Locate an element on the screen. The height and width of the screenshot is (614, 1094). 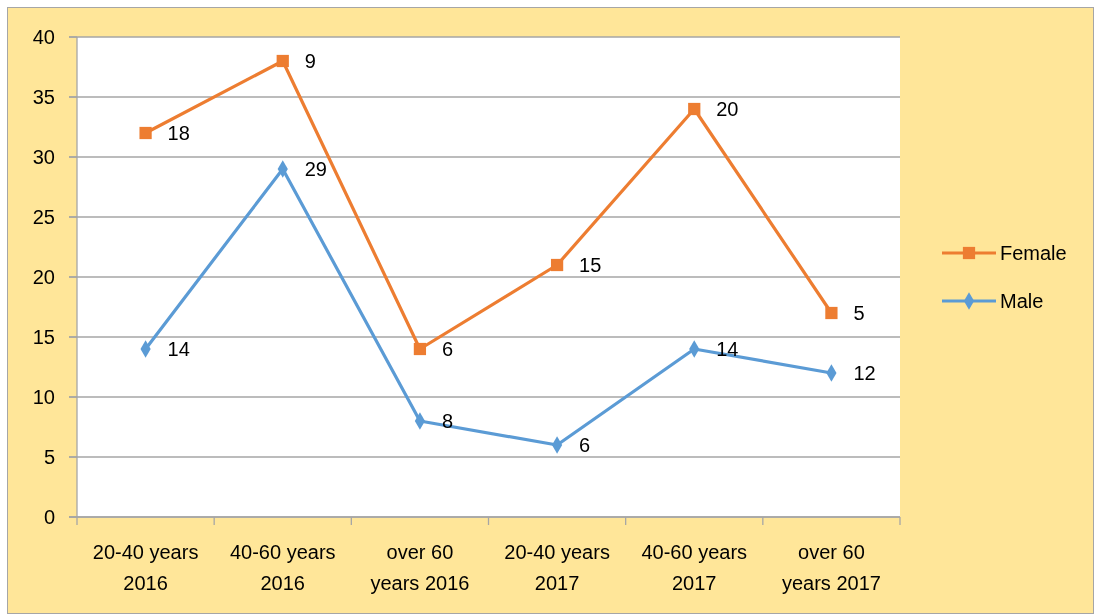
x-tick-label: 20-40 years 2016 is located at coordinates (145, 567).